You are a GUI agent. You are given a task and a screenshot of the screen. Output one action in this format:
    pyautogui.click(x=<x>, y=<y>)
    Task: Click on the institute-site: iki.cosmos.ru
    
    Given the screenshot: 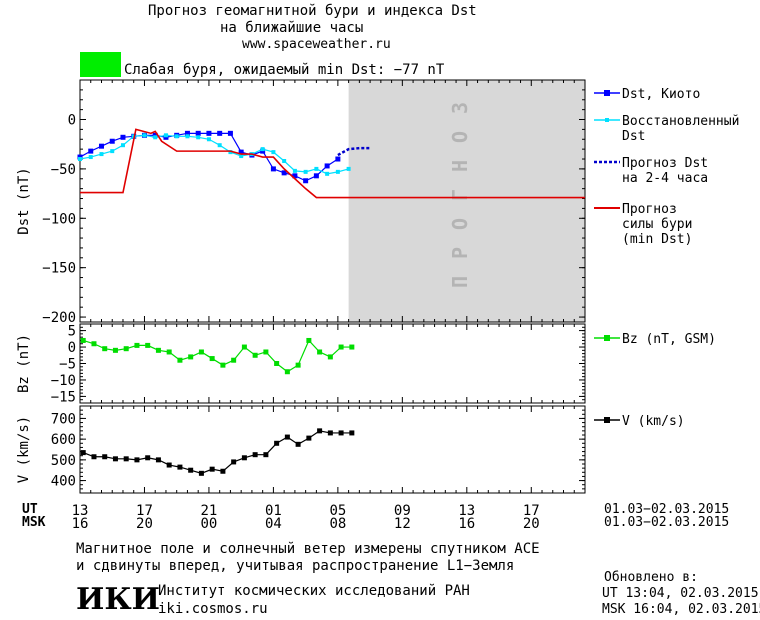 What is the action you would take?
    pyautogui.click(x=213, y=609)
    